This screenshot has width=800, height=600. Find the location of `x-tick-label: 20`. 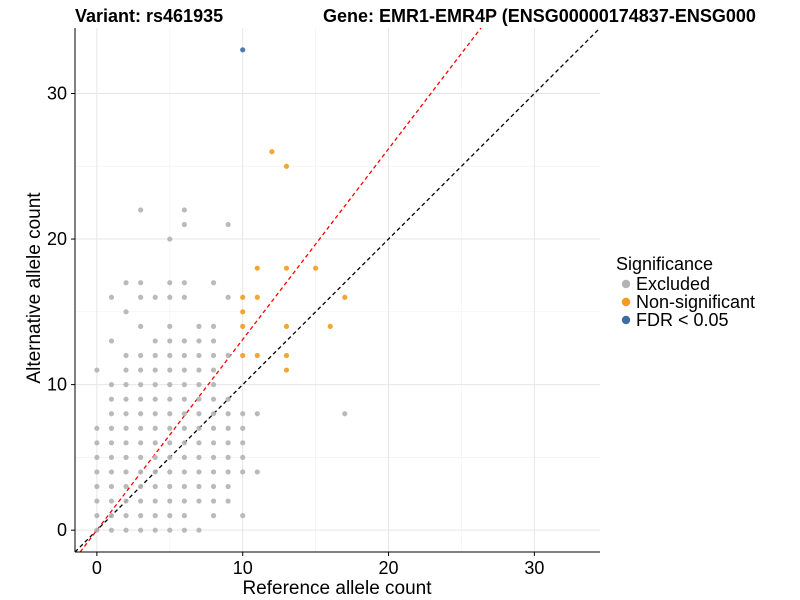

x-tick-label: 20 is located at coordinates (389, 568).